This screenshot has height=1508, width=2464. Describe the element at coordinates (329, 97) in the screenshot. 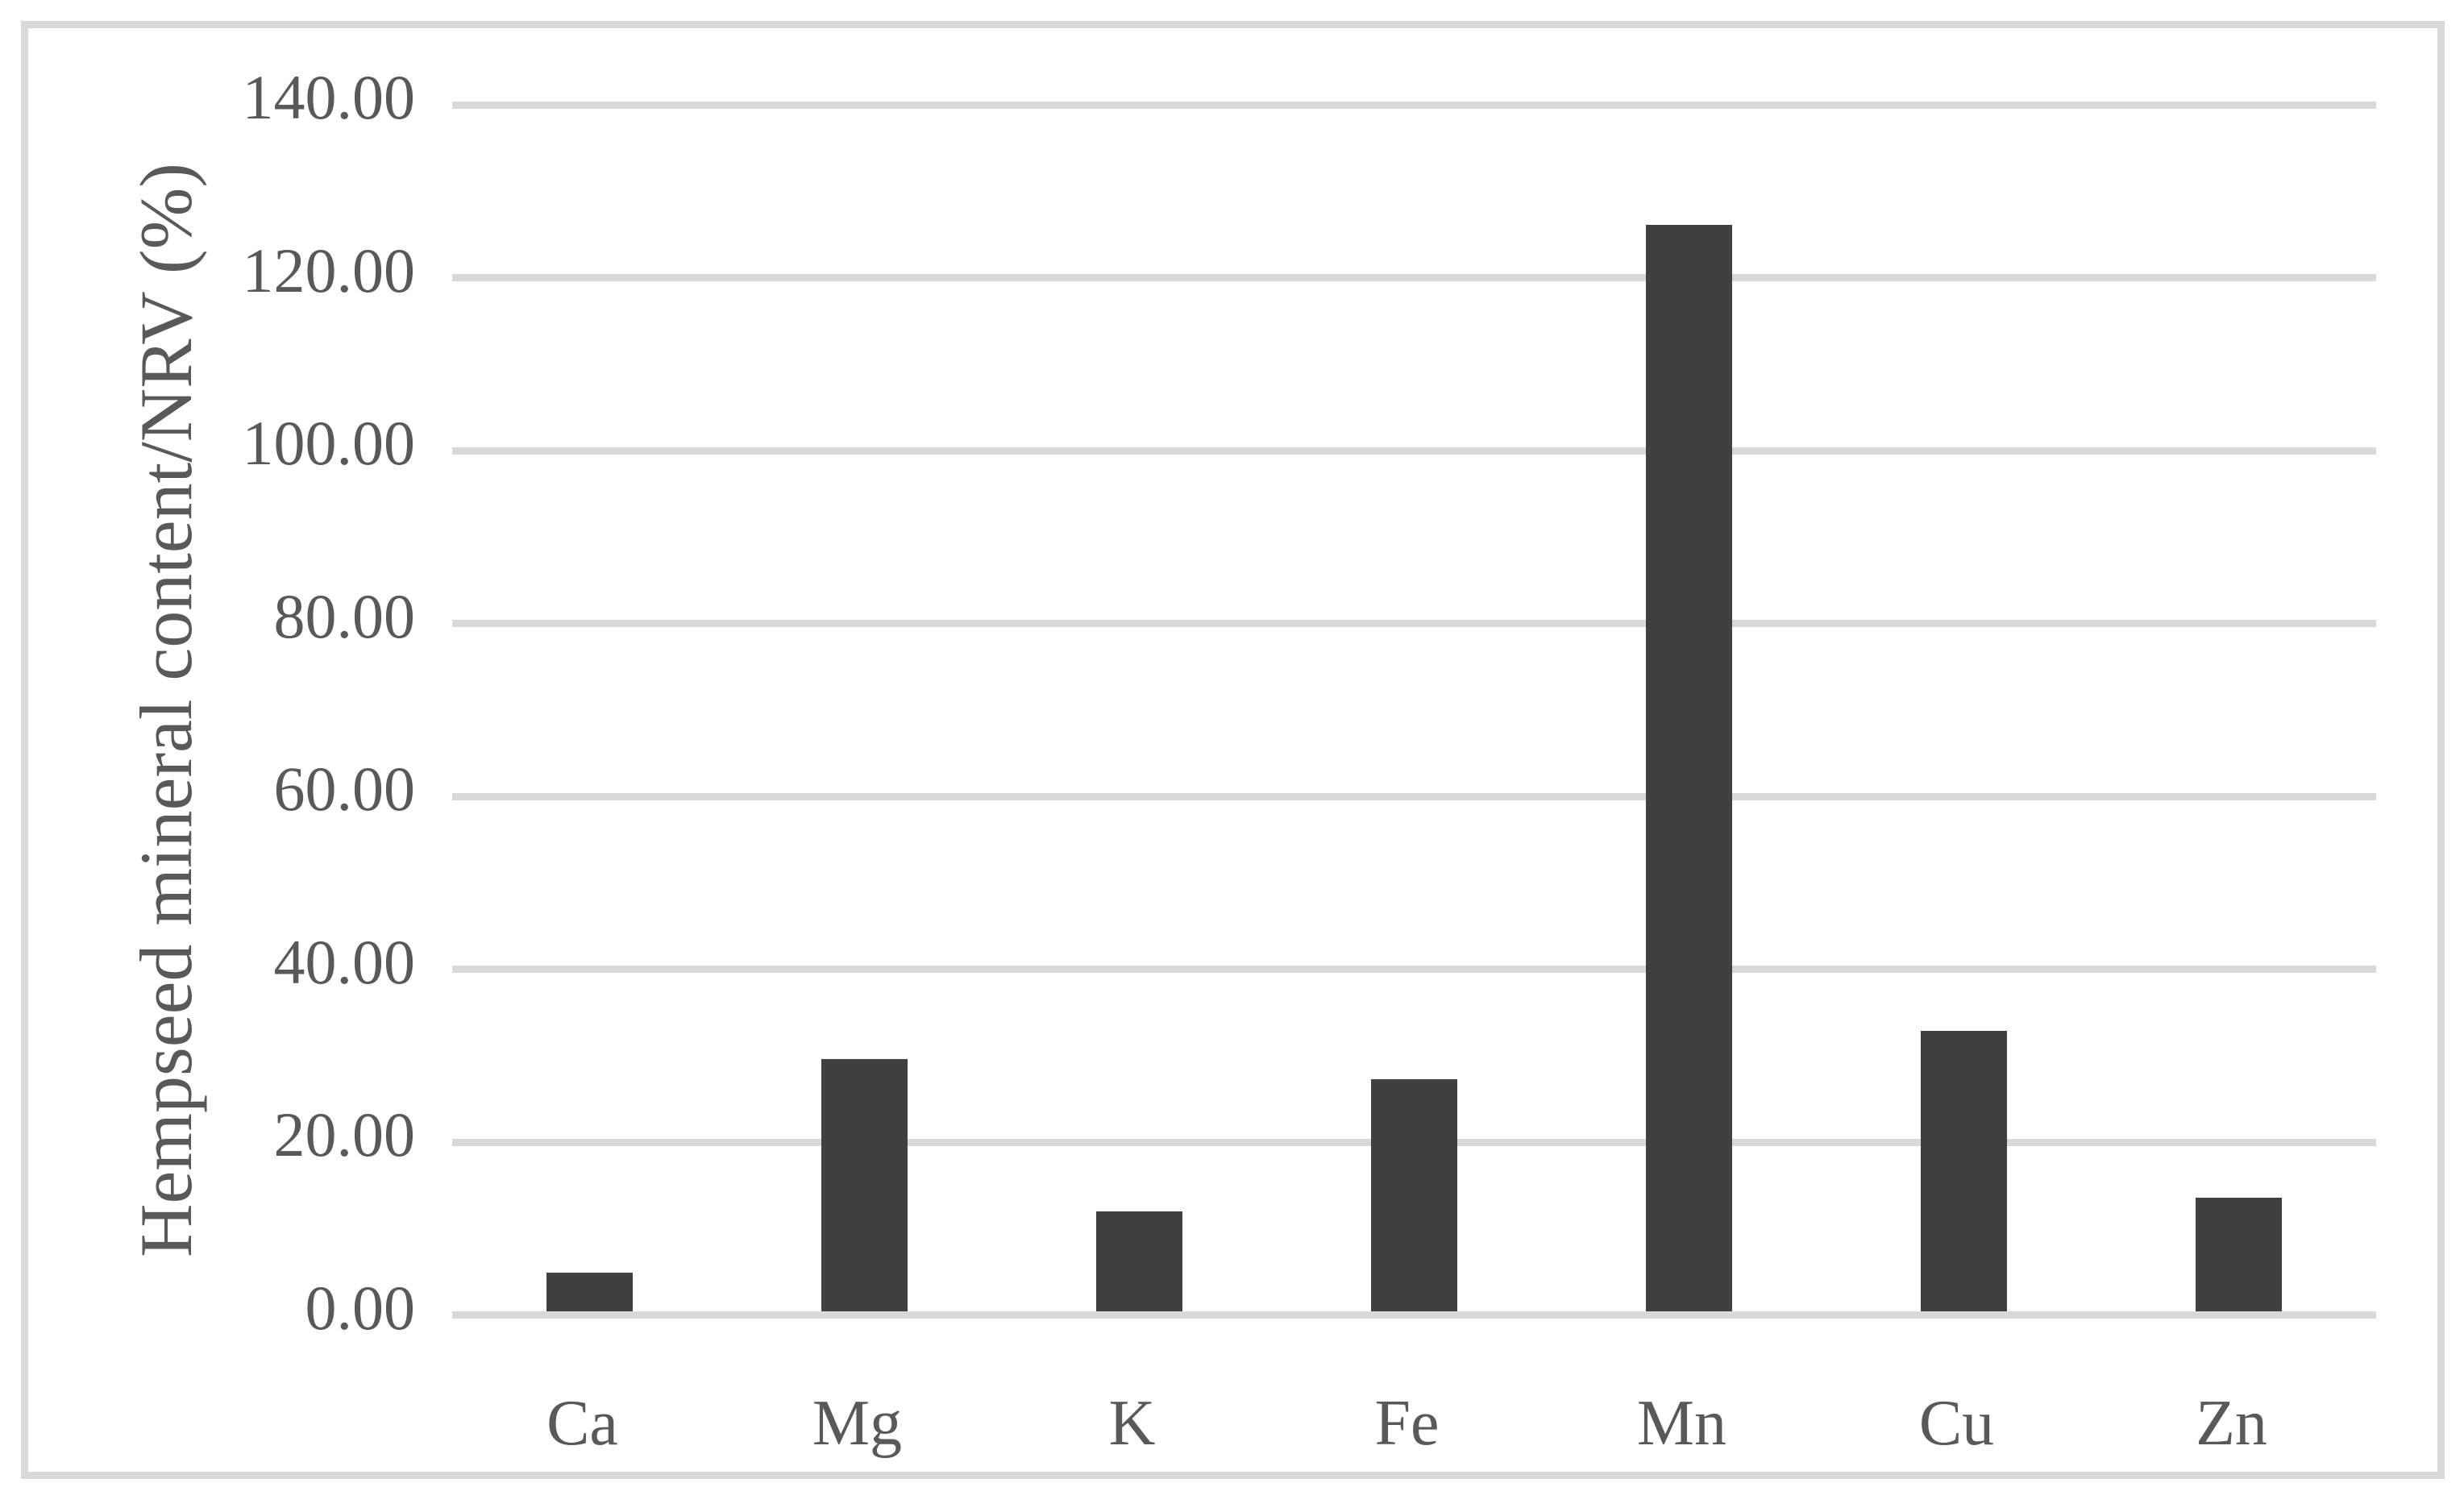

I see `y-tick-label: 140.00` at that location.